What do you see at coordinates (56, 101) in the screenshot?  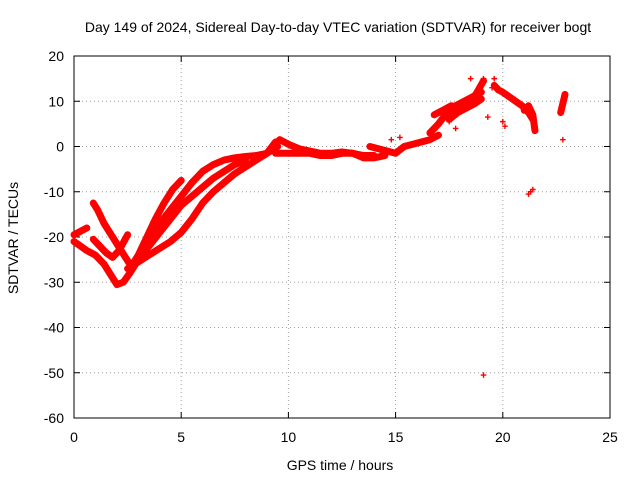 I see `y-tick-label: 10` at bounding box center [56, 101].